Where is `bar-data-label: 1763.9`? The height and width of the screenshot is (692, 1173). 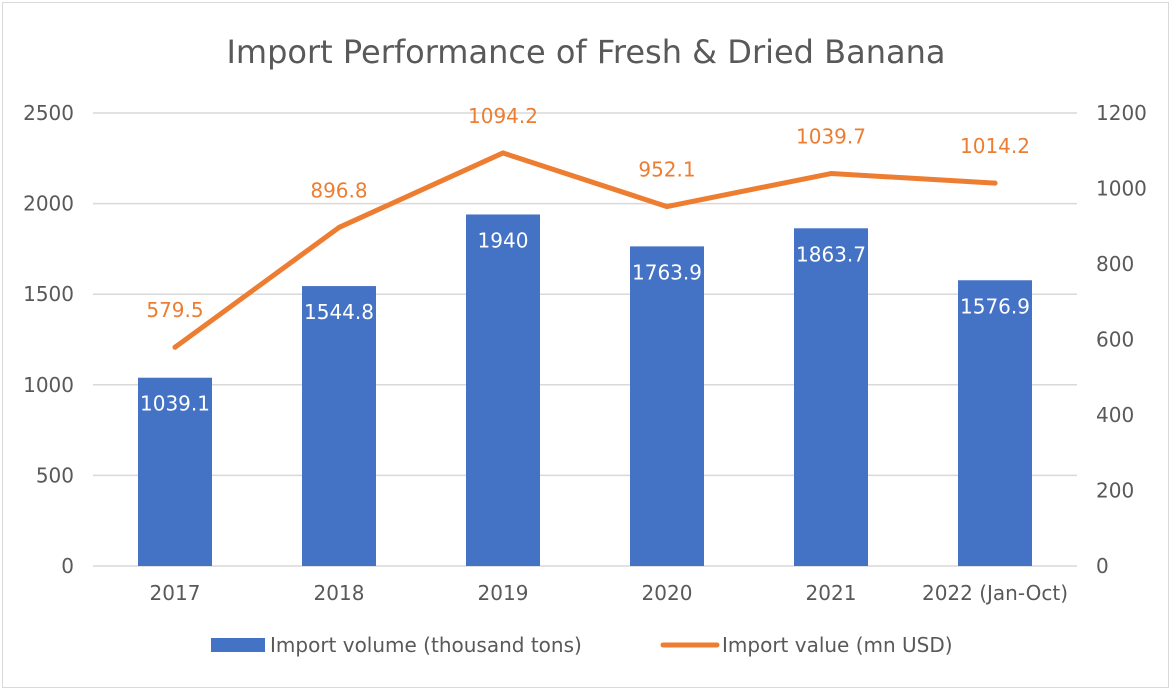 bar-data-label: 1763.9 is located at coordinates (667, 272).